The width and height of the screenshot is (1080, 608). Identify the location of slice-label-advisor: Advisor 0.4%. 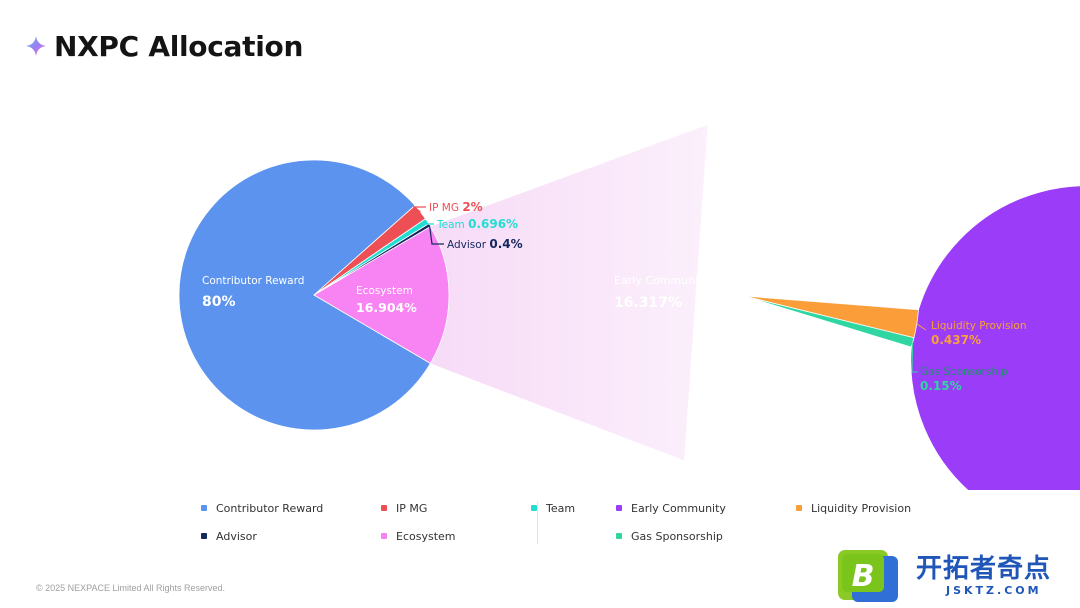
(485, 244).